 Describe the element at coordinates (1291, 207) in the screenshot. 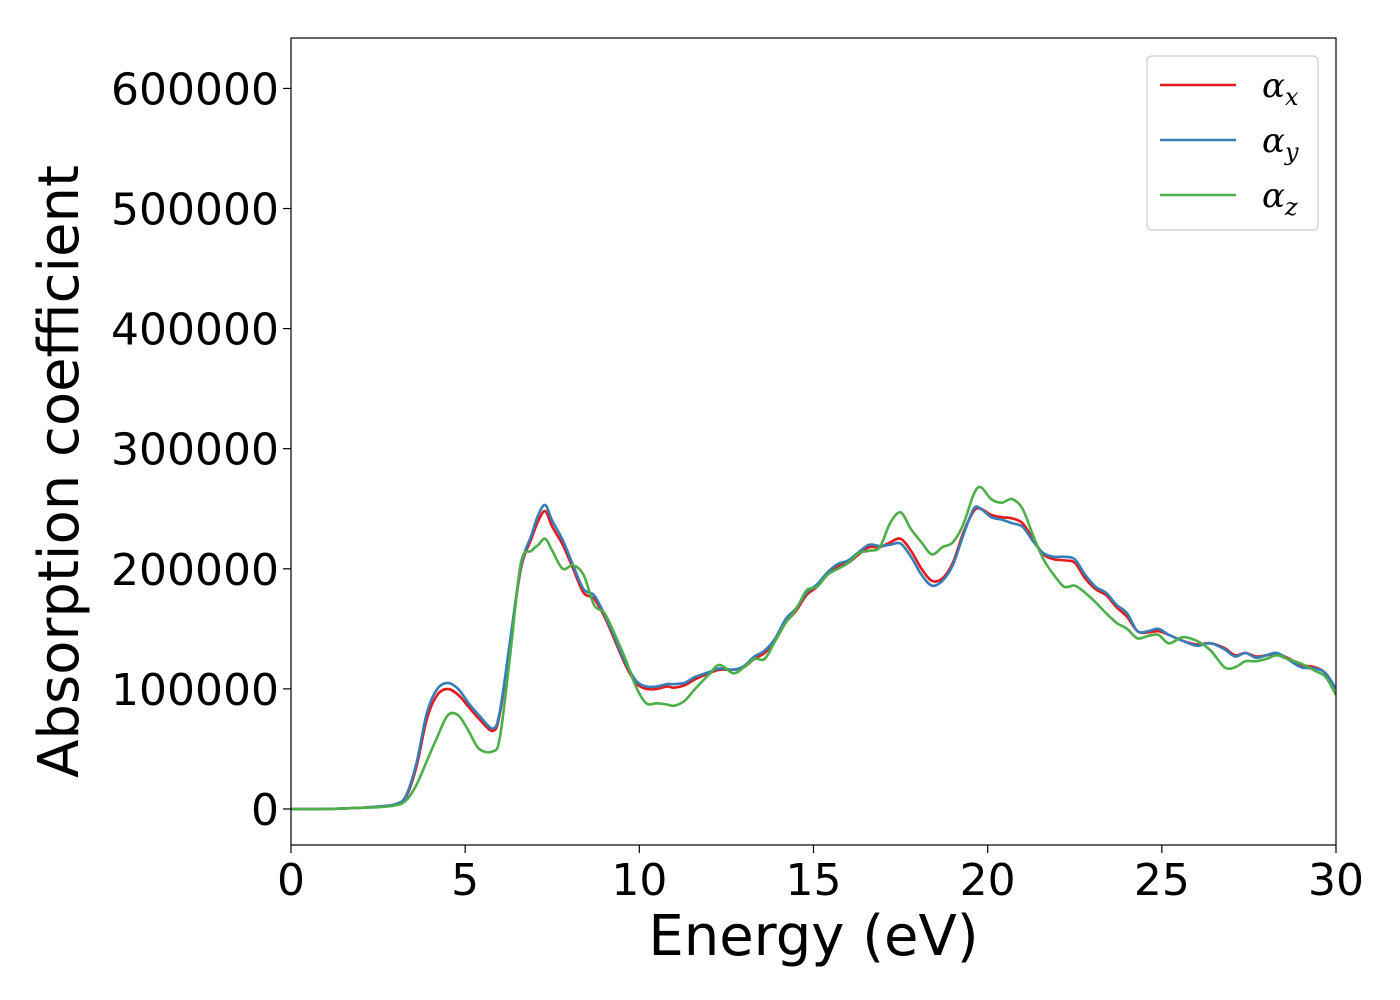

I see `legend-label-subscript: z` at that location.